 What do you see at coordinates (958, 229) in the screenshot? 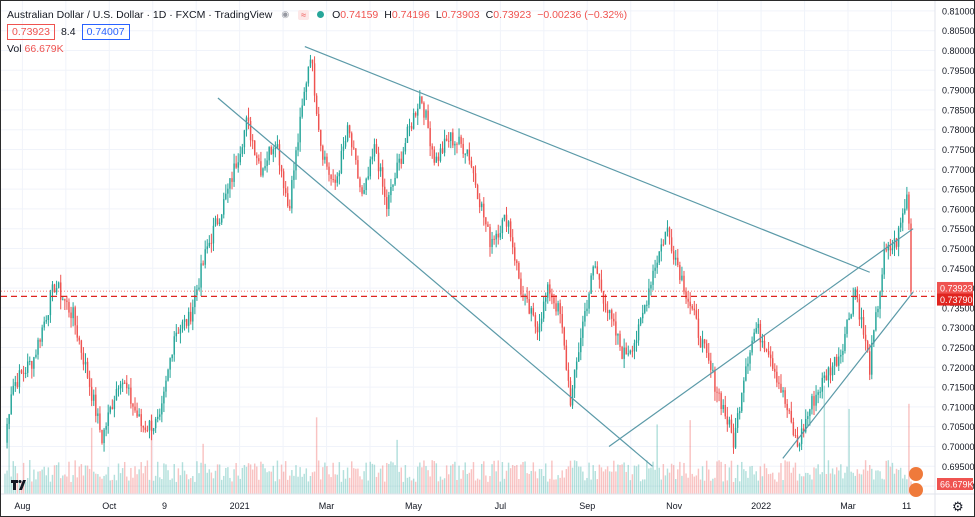
I see `price-tick-label: 0.75500` at bounding box center [958, 229].